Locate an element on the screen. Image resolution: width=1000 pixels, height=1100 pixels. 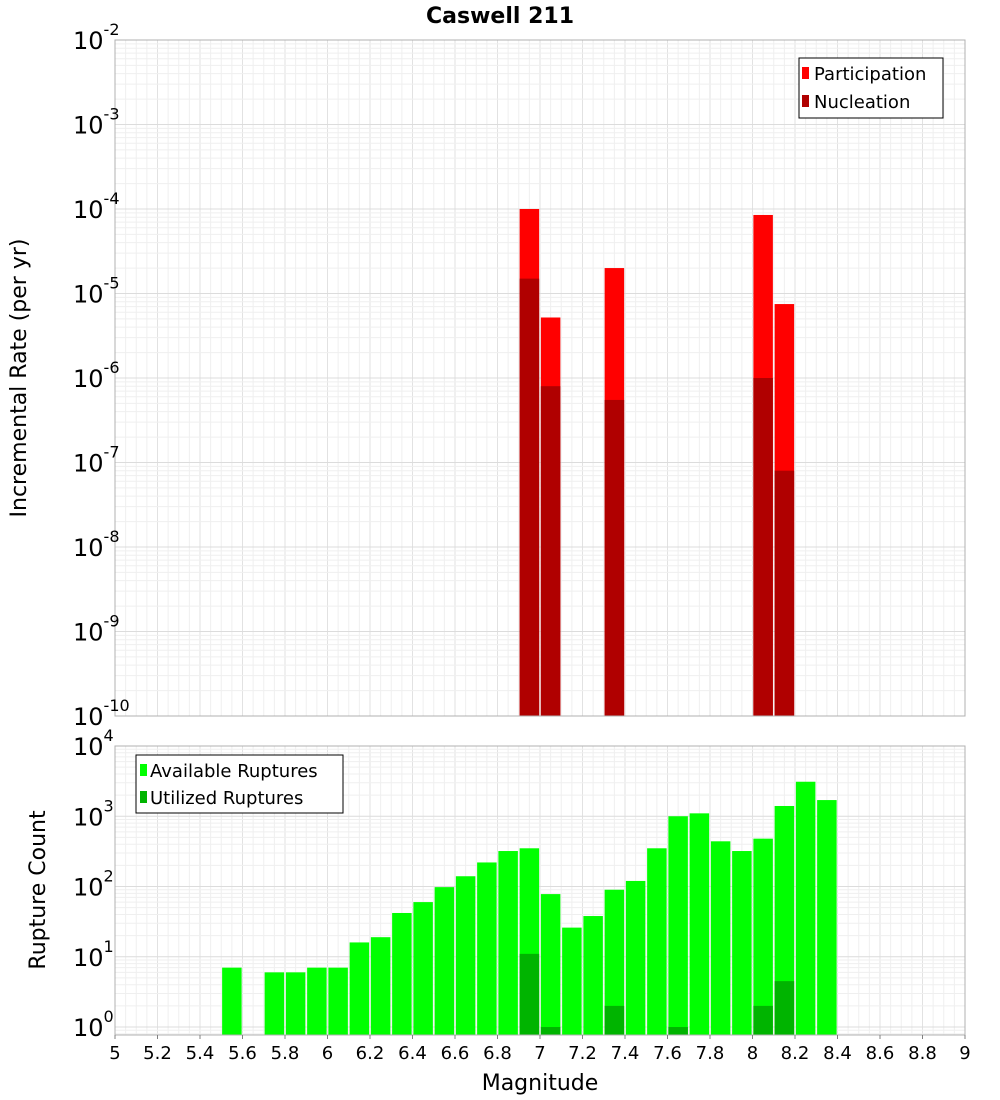
y-tick-label: 10⁻⁵ is located at coordinates (96, 291).